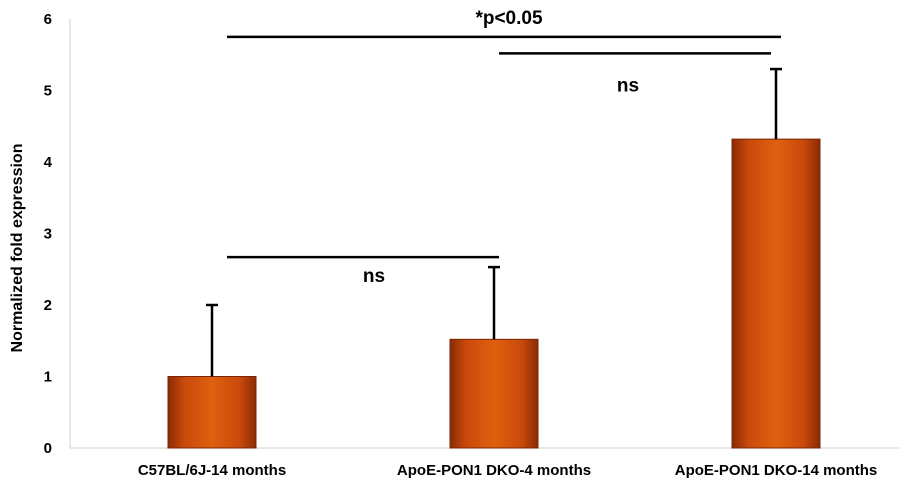 This screenshot has height=485, width=906. Describe the element at coordinates (48, 305) in the screenshot. I see `y-tick-label: 2` at that location.